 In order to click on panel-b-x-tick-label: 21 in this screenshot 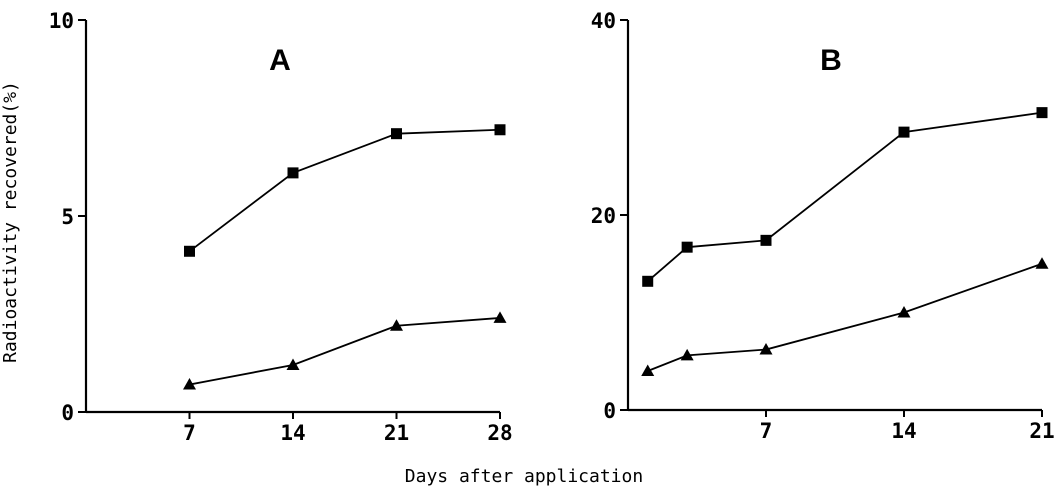, I will do `click(1041, 431)`.